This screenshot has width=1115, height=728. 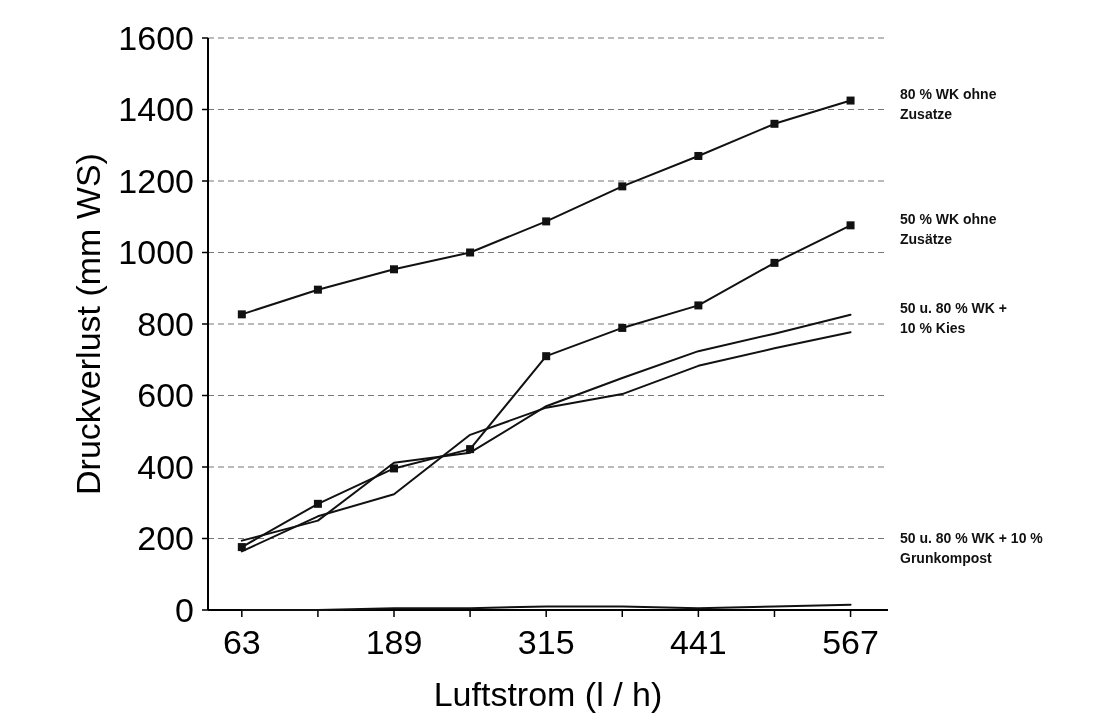 What do you see at coordinates (156, 252) in the screenshot?
I see `y-tick-label: 1000` at bounding box center [156, 252].